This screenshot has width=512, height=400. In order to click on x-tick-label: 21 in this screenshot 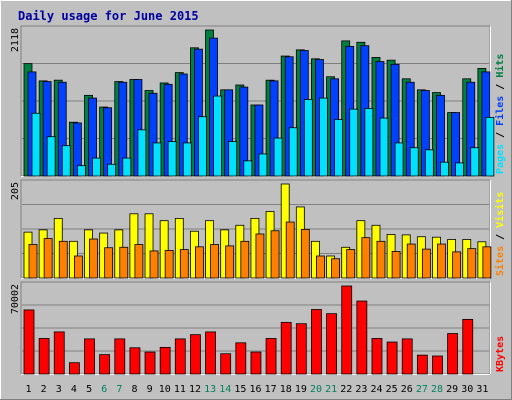, I will do `click(331, 389)`.